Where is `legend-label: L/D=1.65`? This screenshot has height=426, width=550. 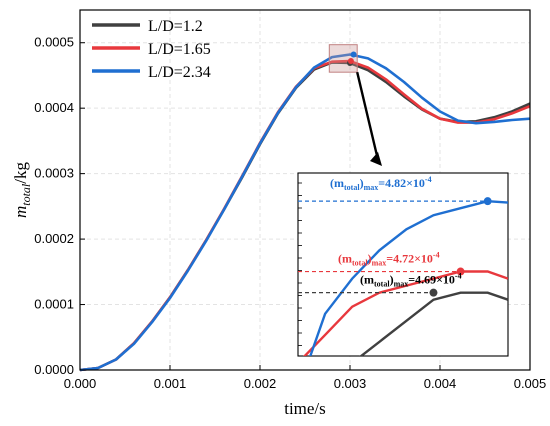 legend-label: L/D=1.65 is located at coordinates (179, 49).